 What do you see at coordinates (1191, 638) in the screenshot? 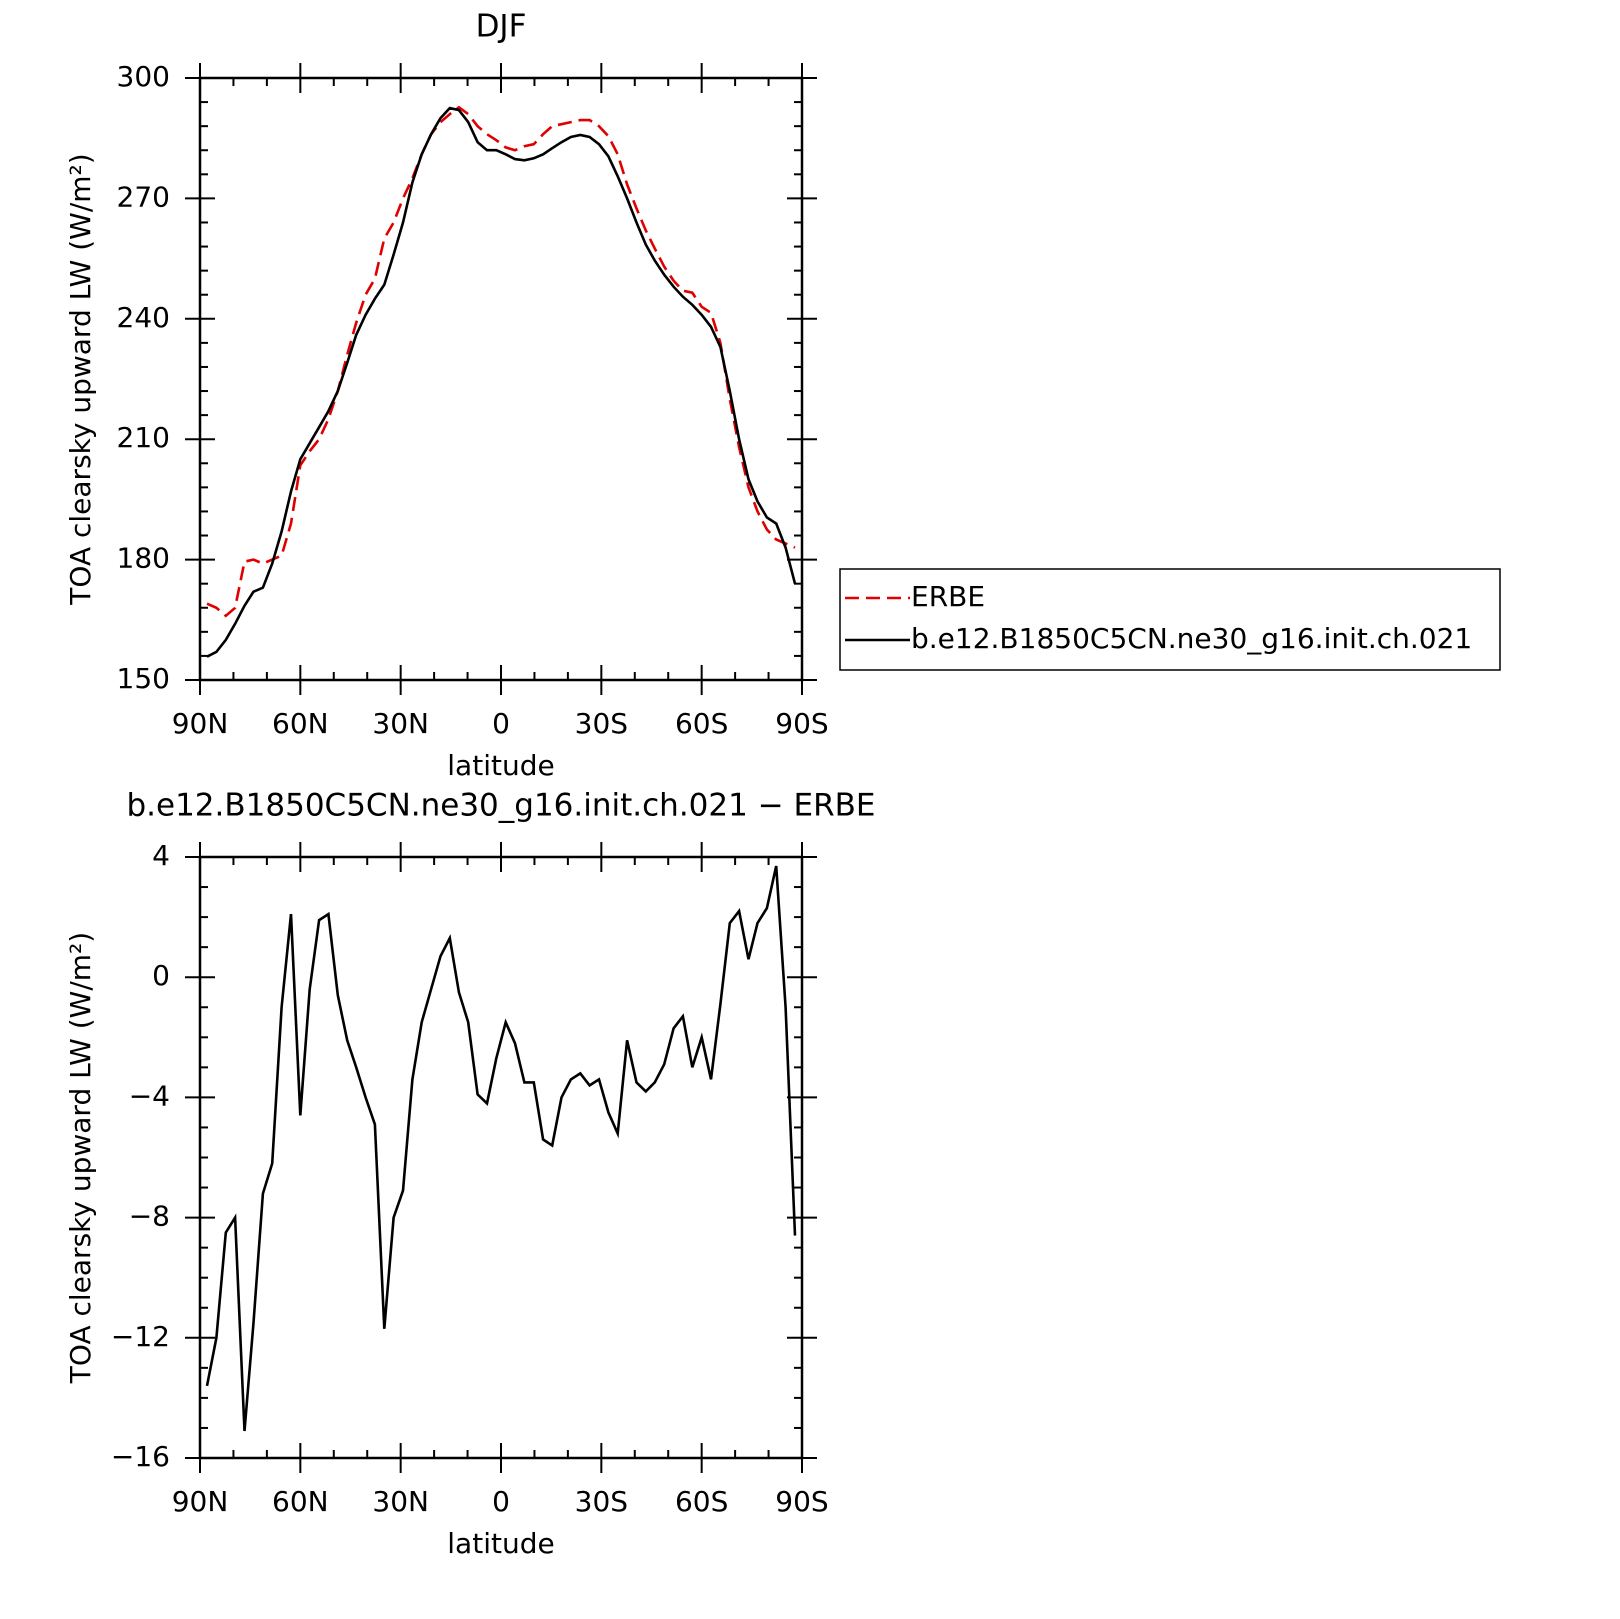
I see `legend-label: b.e12.B1850C5CN.ne30_g16.init.ch.021` at bounding box center [1191, 638].